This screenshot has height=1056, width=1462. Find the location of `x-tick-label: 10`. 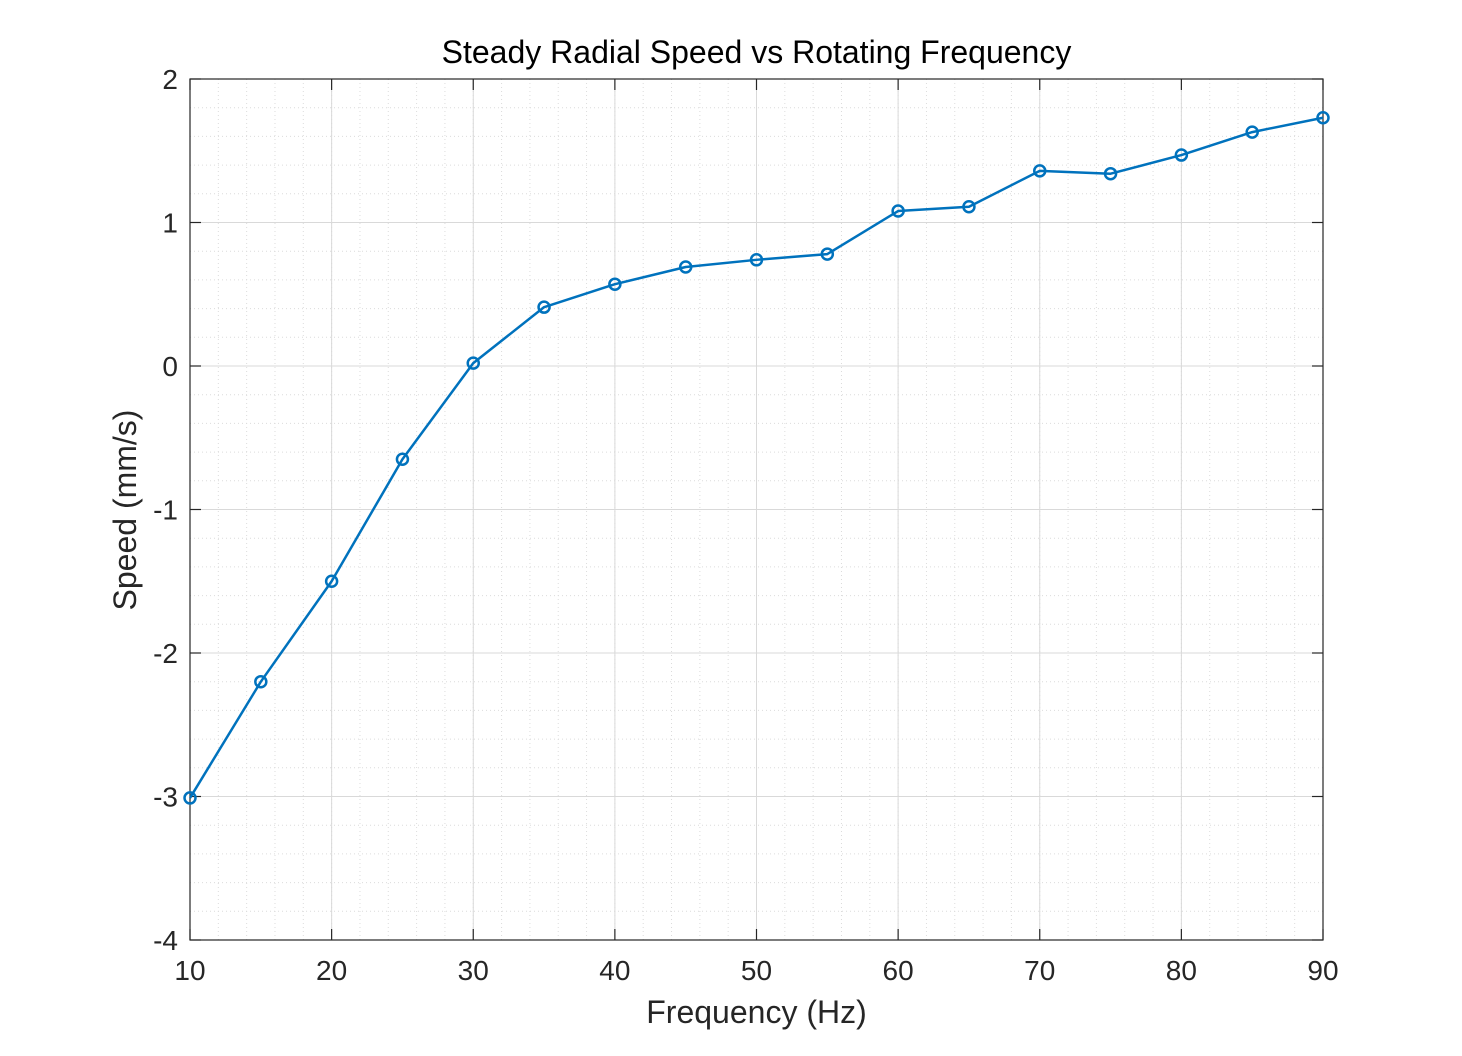

x-tick-label: 10 is located at coordinates (189, 970).